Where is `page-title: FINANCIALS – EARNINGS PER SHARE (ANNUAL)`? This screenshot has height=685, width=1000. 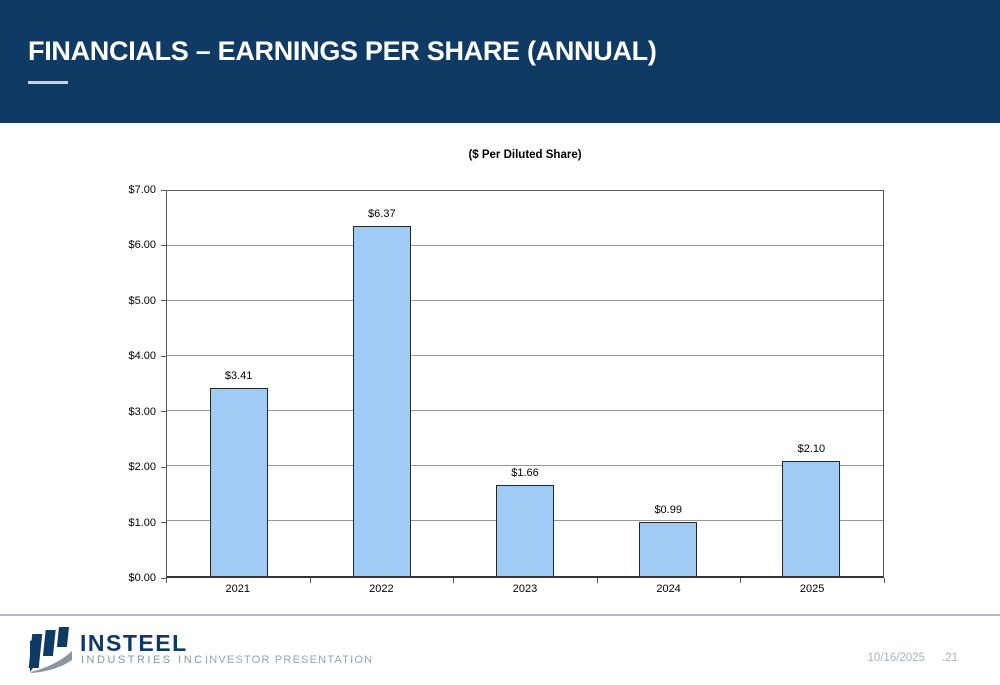 page-title: FINANCIALS – EARNINGS PER SHARE (ANNUAL) is located at coordinates (342, 51).